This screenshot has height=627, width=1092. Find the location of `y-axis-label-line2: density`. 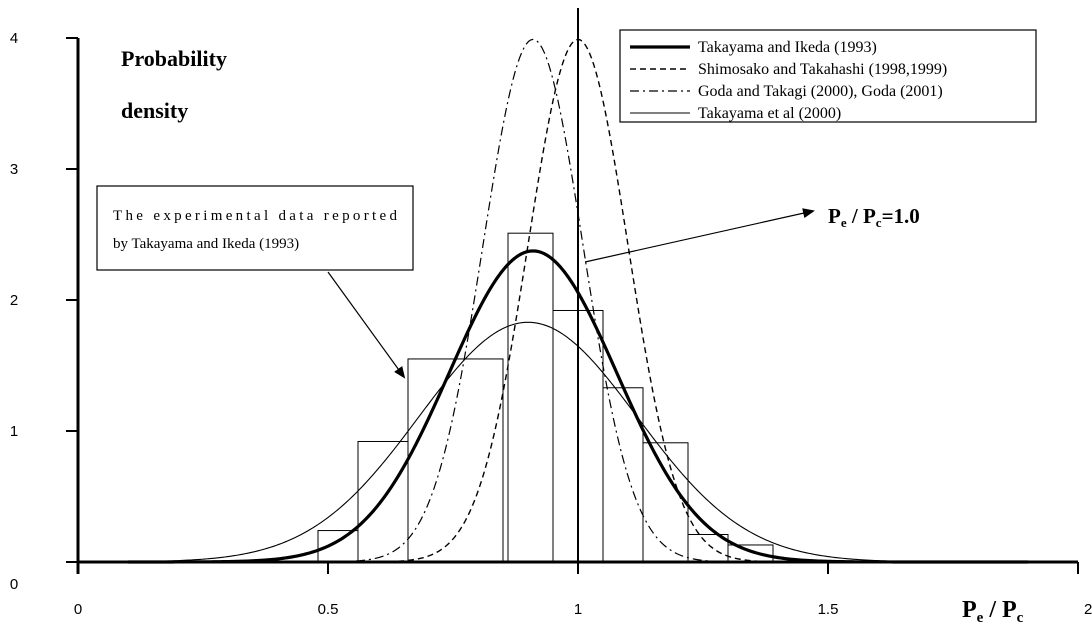

y-axis-label-line2: density is located at coordinates (154, 110).